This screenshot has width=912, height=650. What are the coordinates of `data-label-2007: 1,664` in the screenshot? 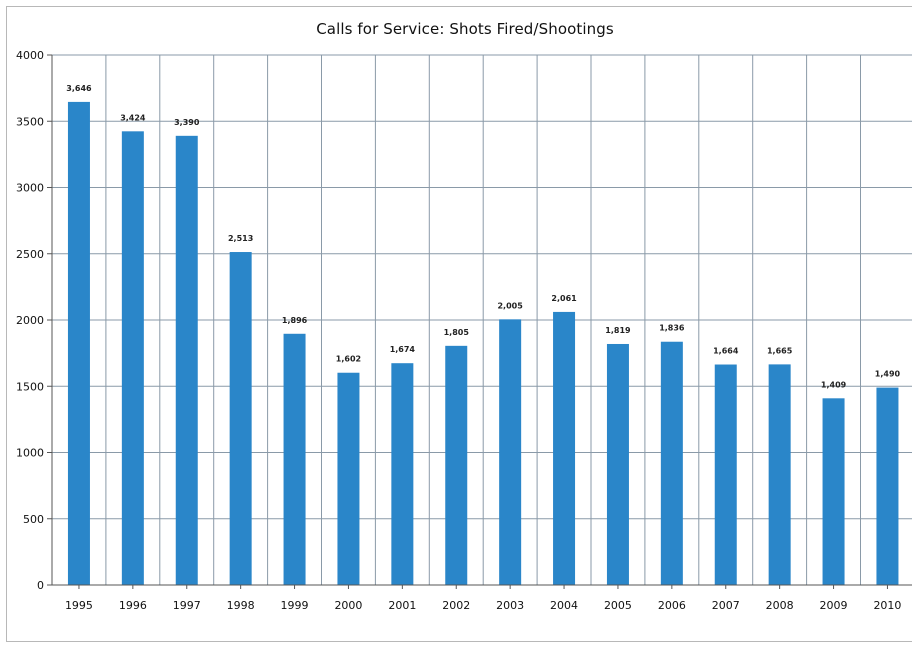 It's located at (726, 351).